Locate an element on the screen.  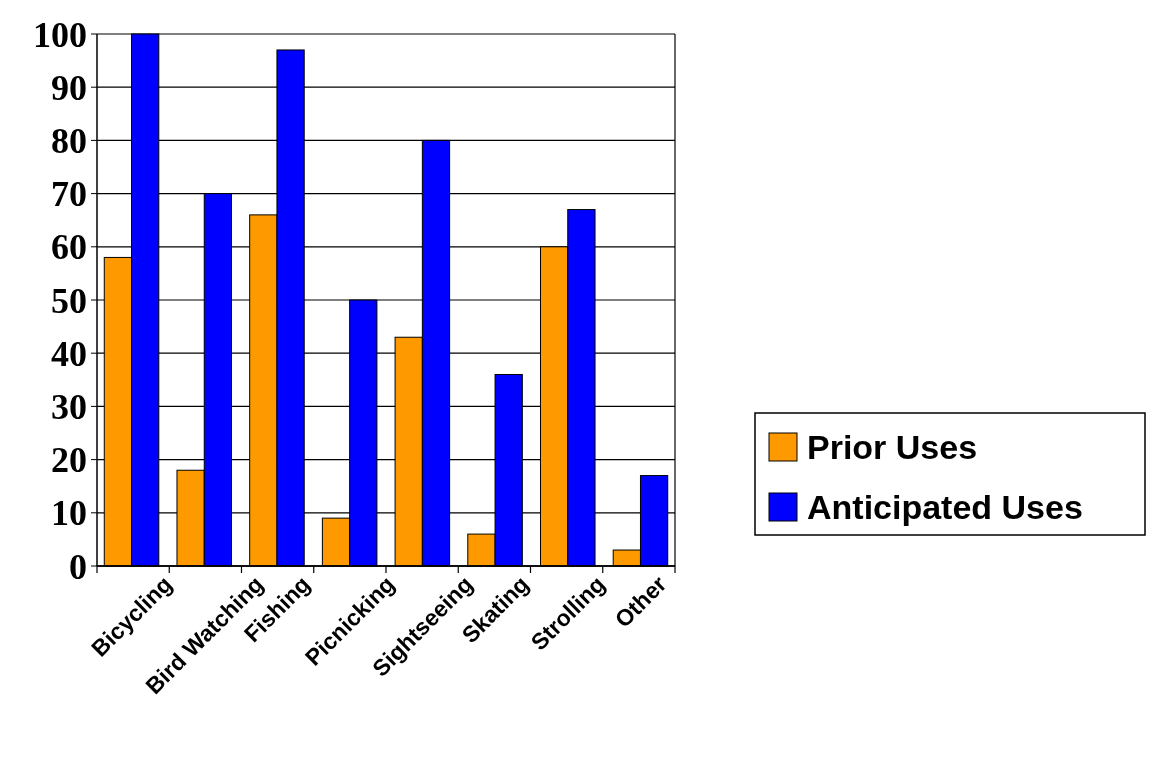
y-tick-label: 40 is located at coordinates (69, 353).